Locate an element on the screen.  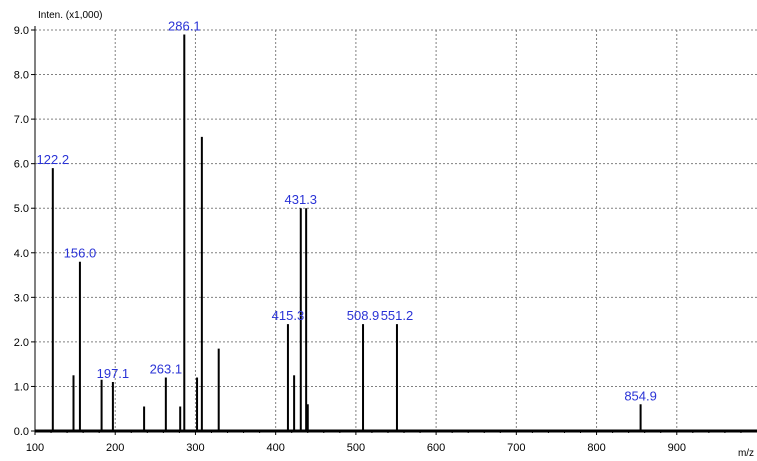
peak-label: 415.3 is located at coordinates (288, 315).